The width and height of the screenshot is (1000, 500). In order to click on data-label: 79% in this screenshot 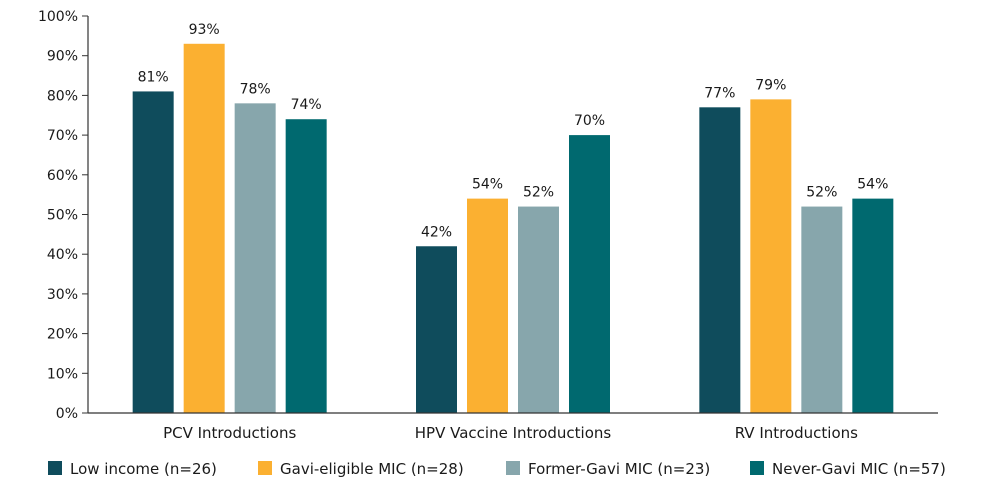, I will do `click(770, 85)`.